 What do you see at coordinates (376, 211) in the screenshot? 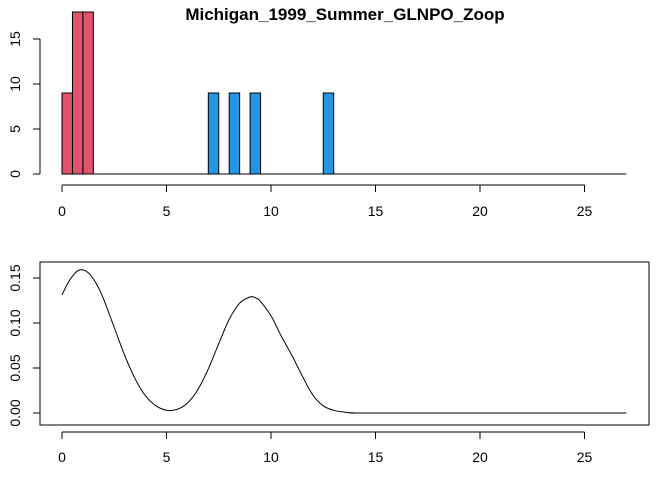
I see `histogram-x-tick-label: 15` at bounding box center [376, 211].